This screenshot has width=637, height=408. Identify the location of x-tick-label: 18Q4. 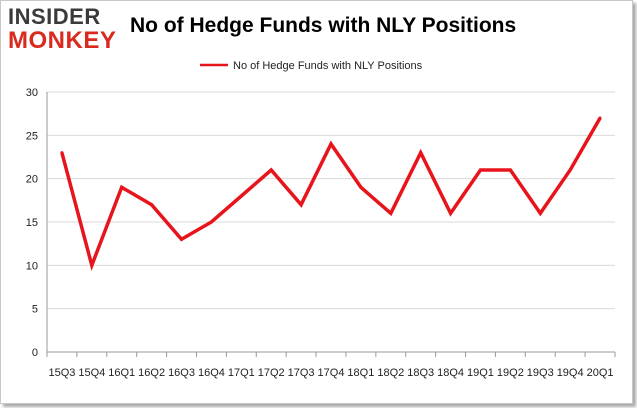
(450, 373).